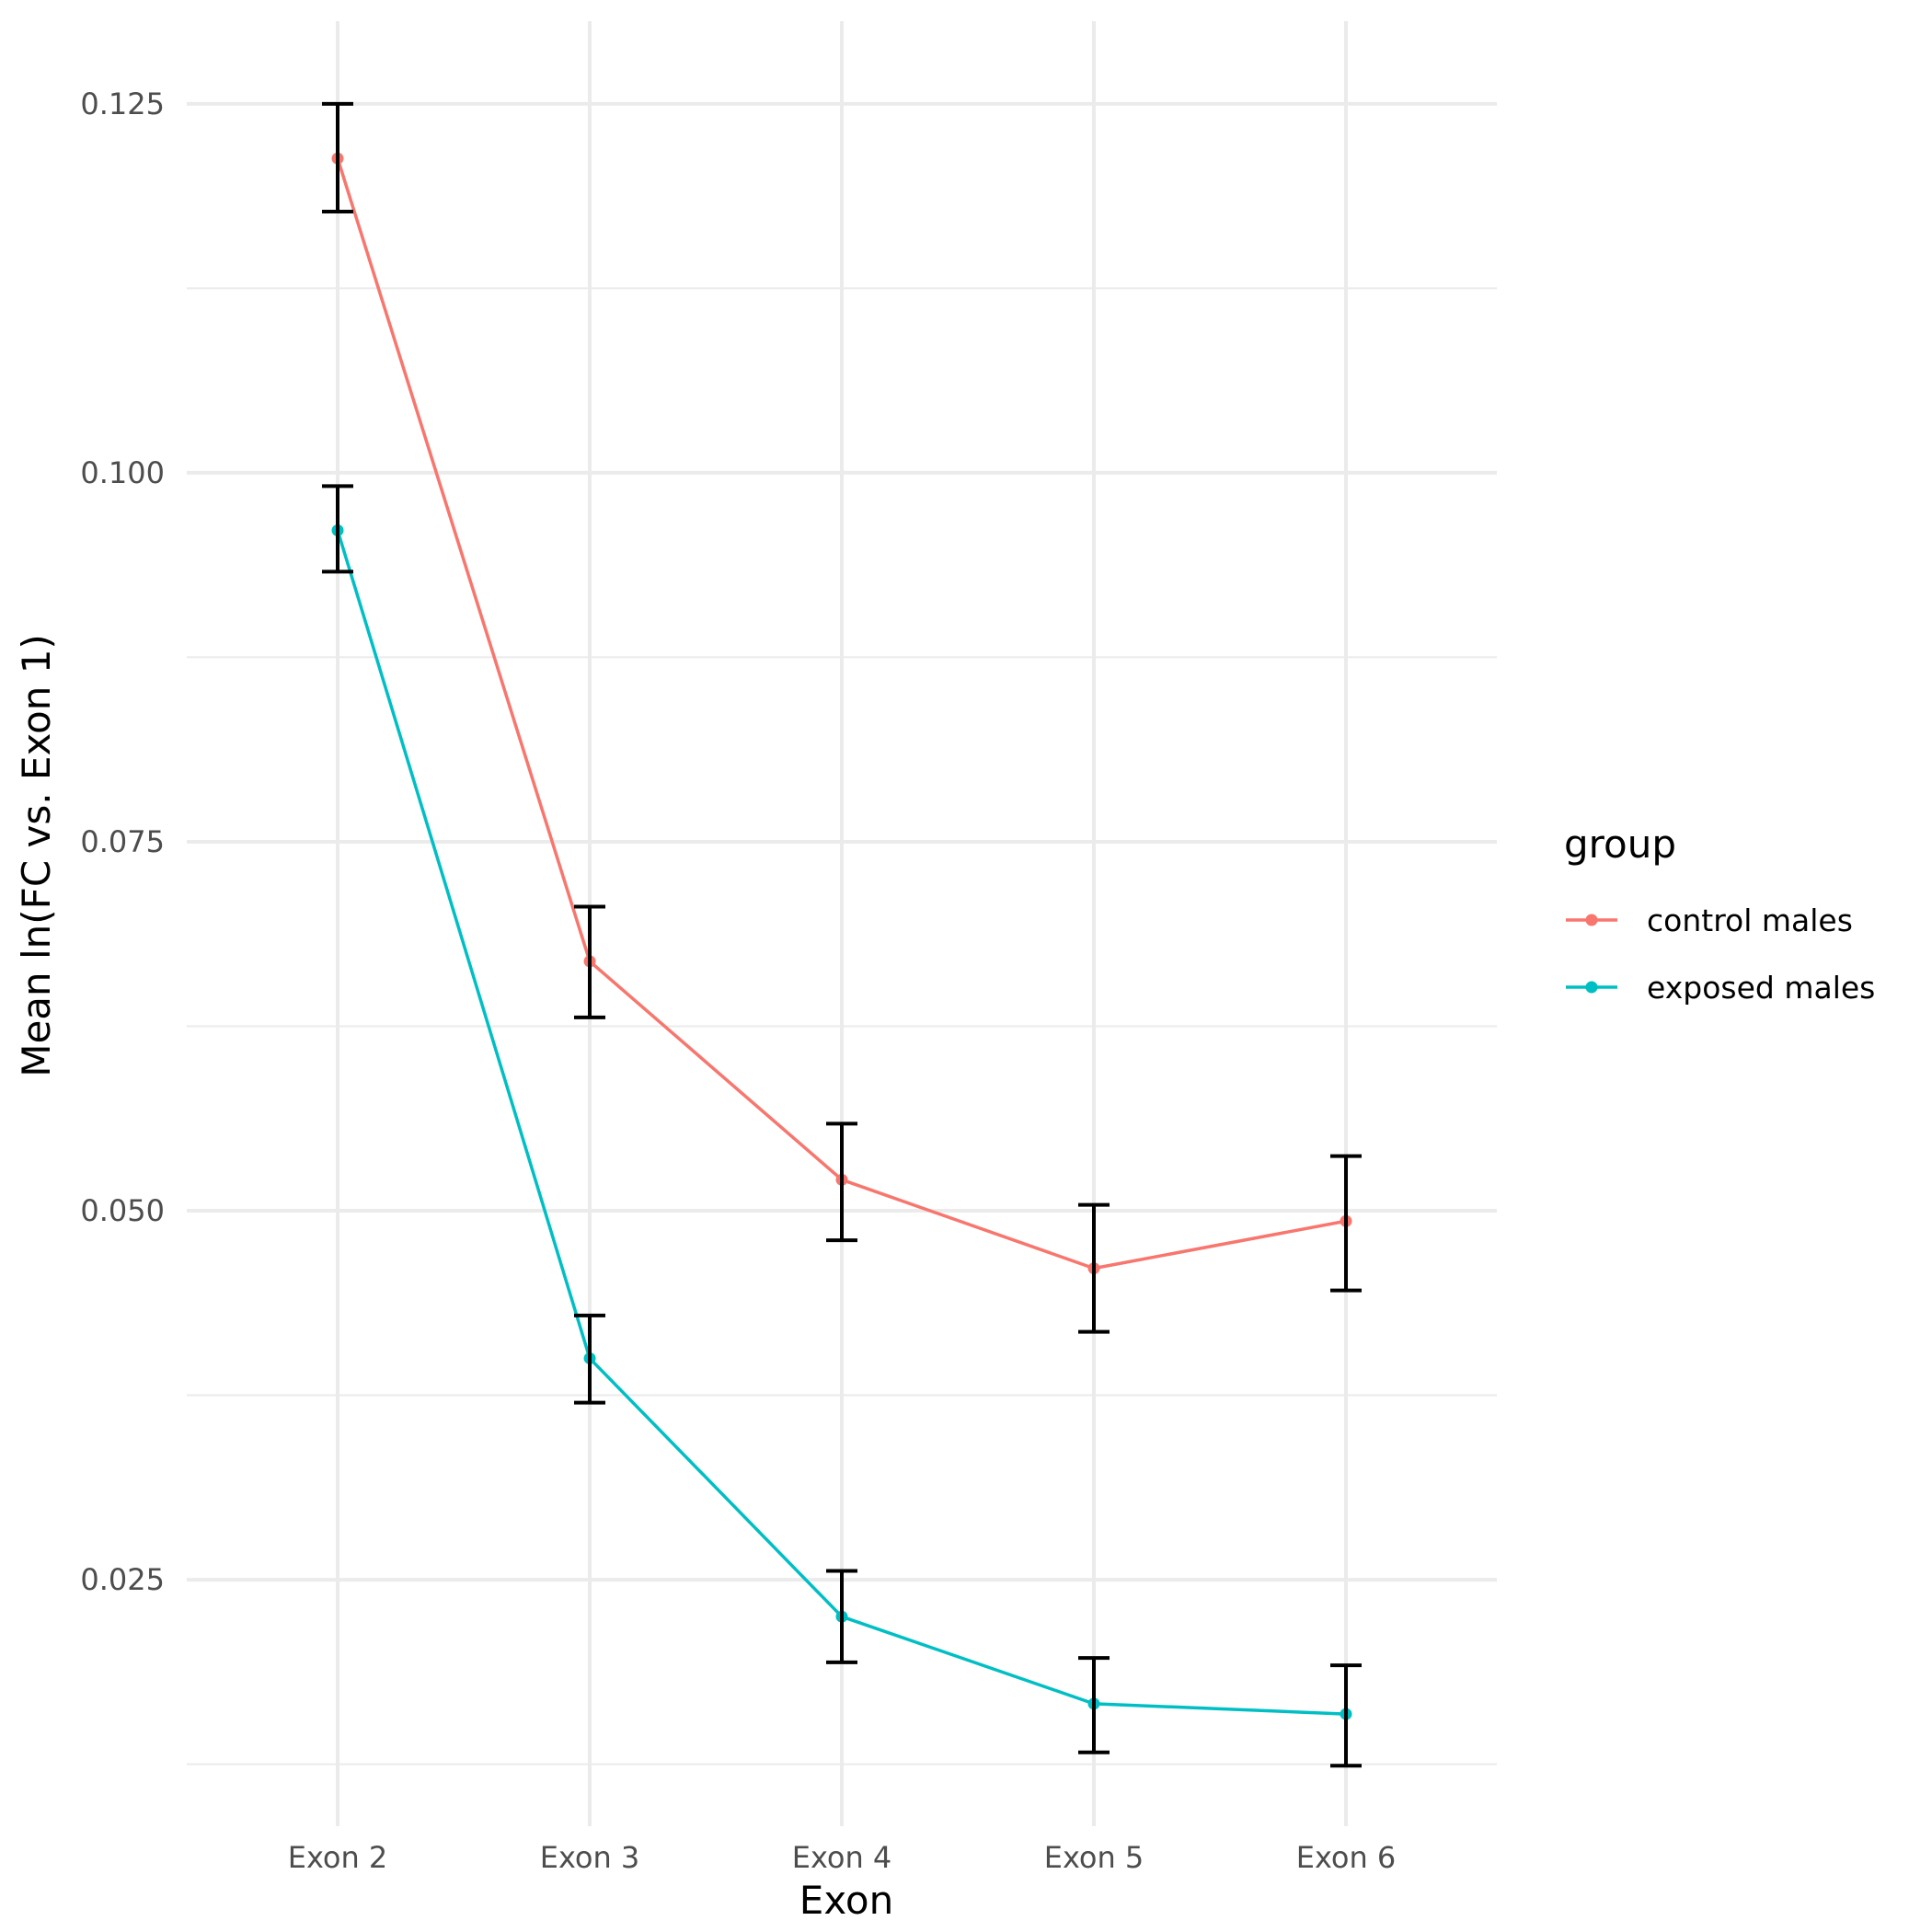  I want to click on x-tick-label: Exon 2, so click(338, 1857).